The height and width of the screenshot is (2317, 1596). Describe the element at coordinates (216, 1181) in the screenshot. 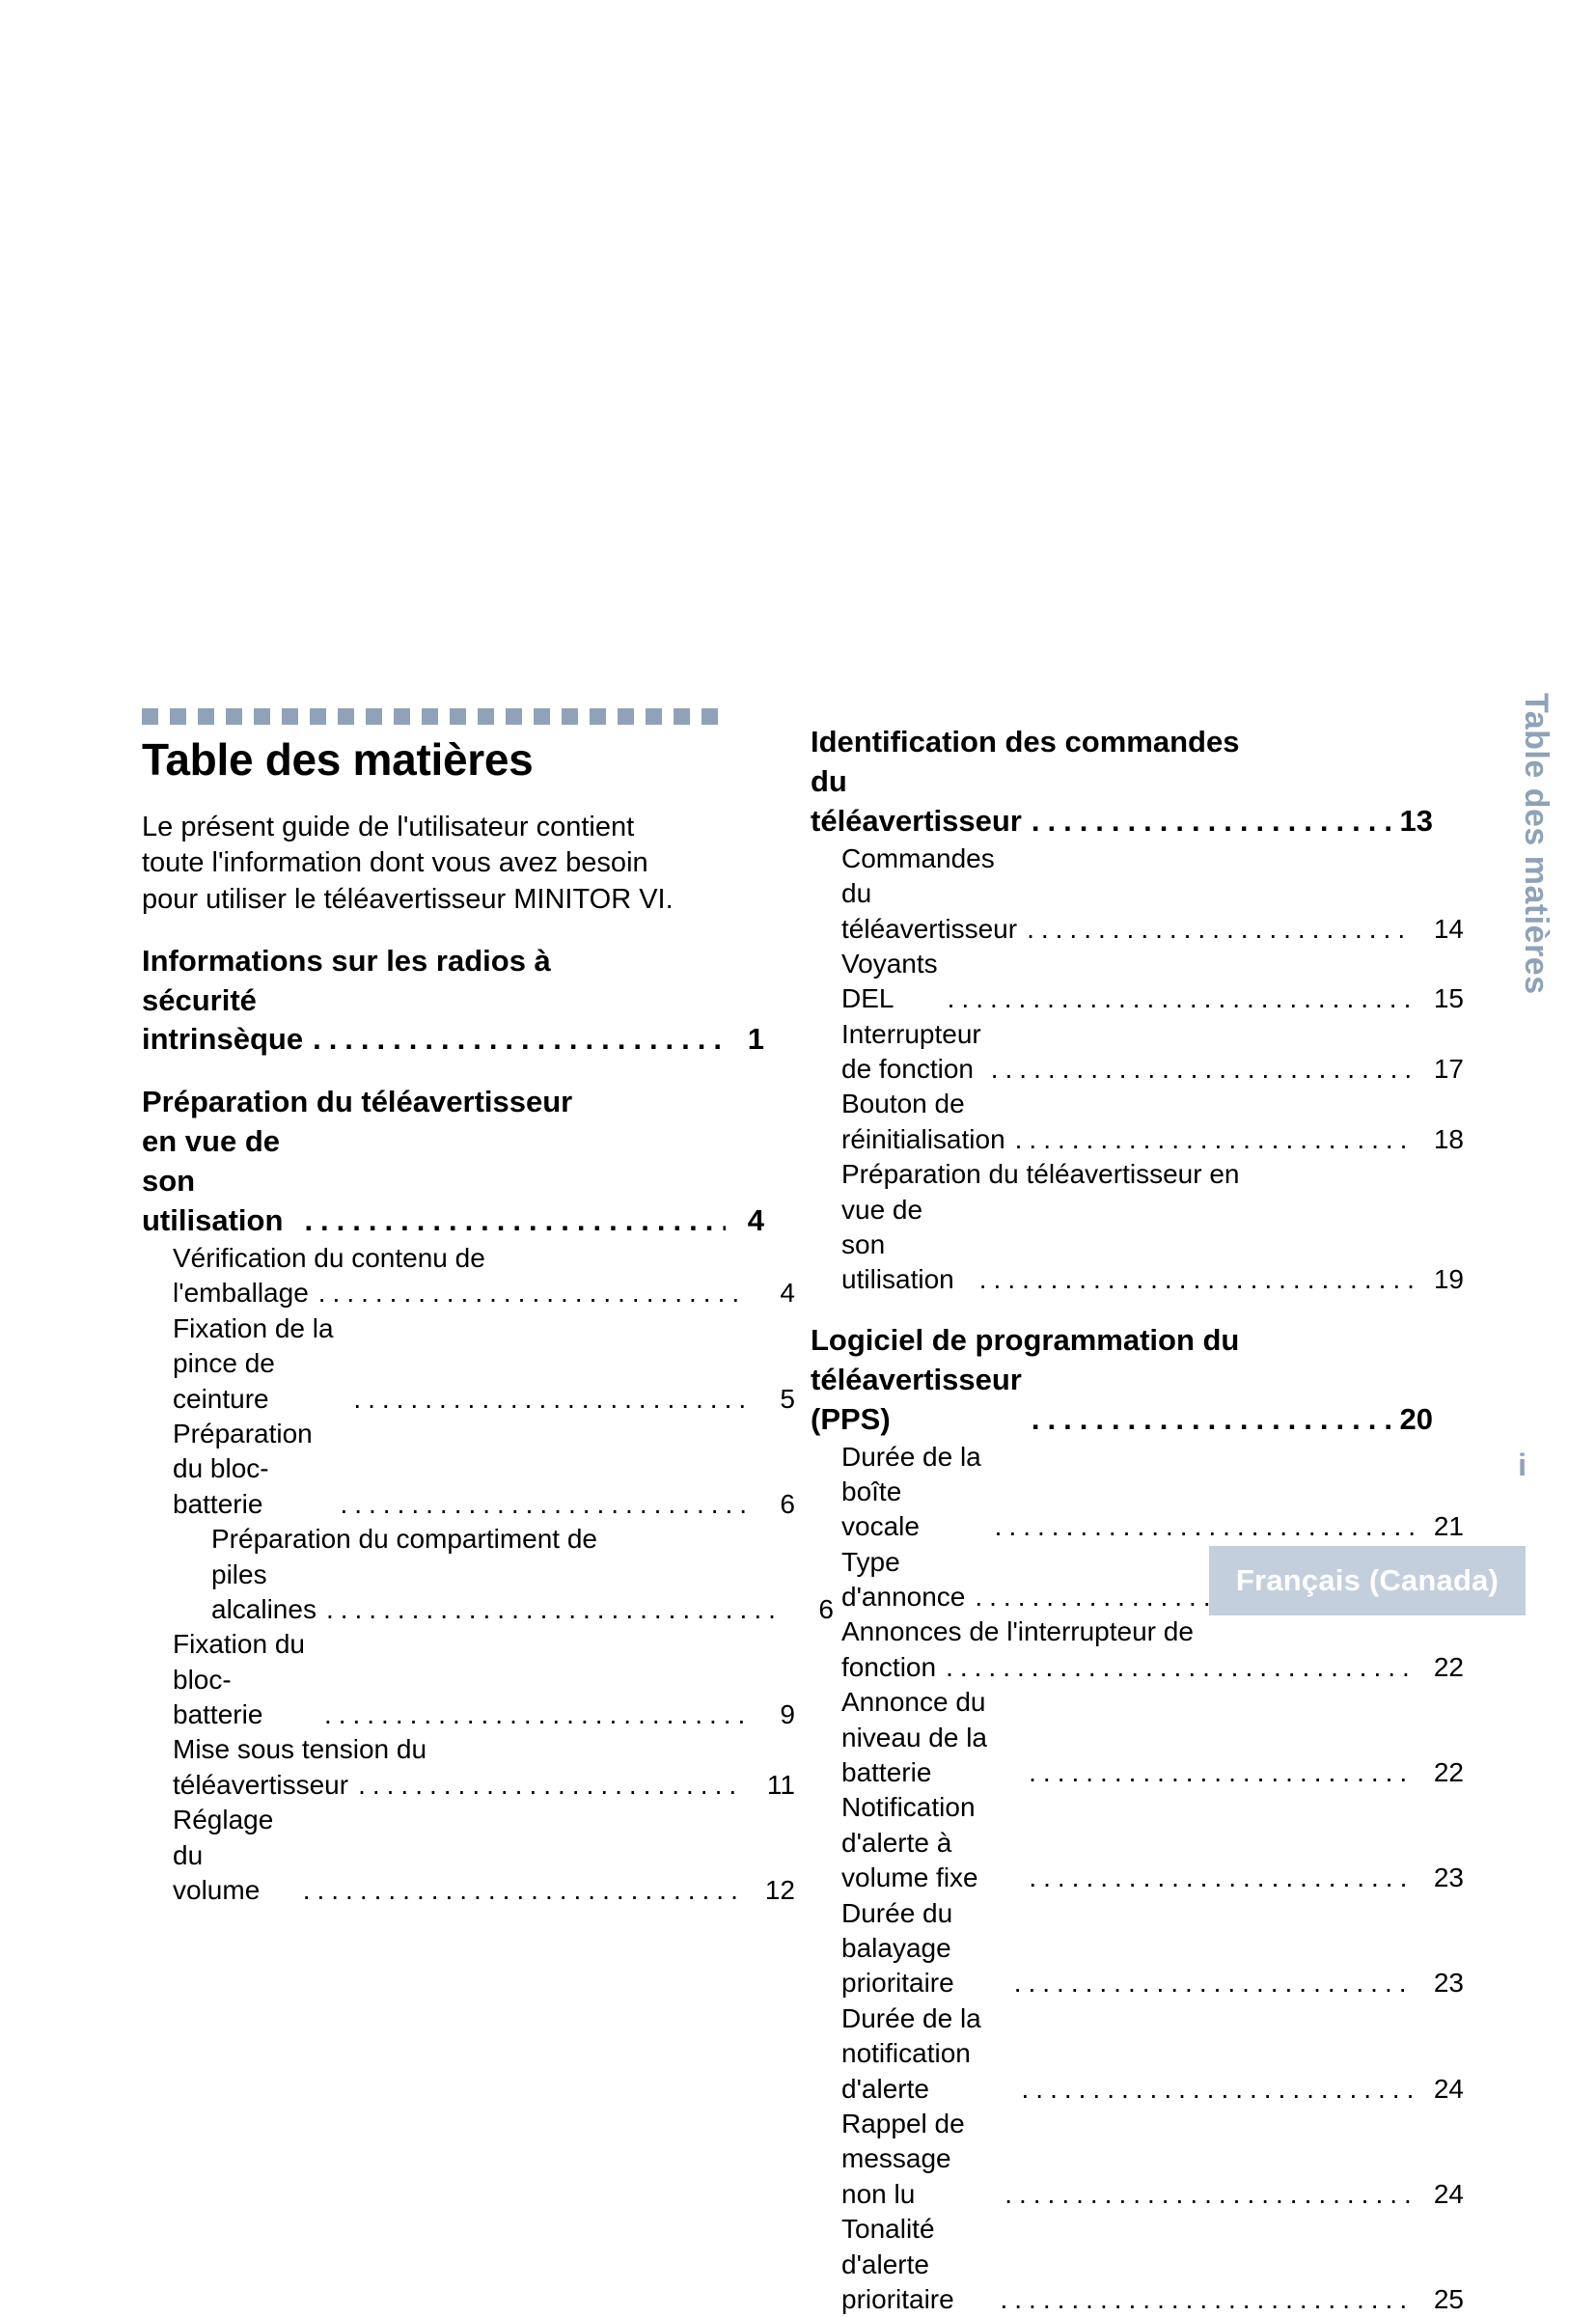

I see `toc-entry-label: en vue de son utilisation` at that location.